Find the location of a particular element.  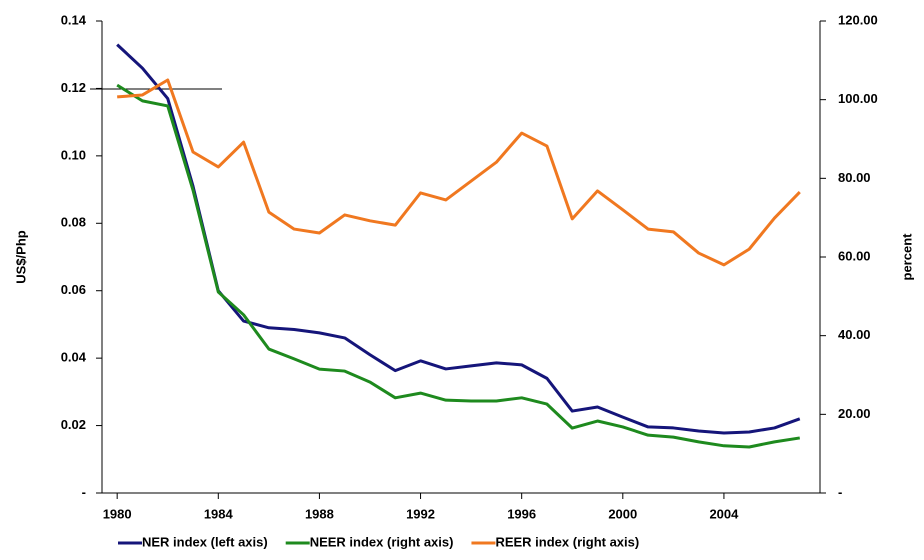

yticks-label: 0.04 is located at coordinates (74, 357).